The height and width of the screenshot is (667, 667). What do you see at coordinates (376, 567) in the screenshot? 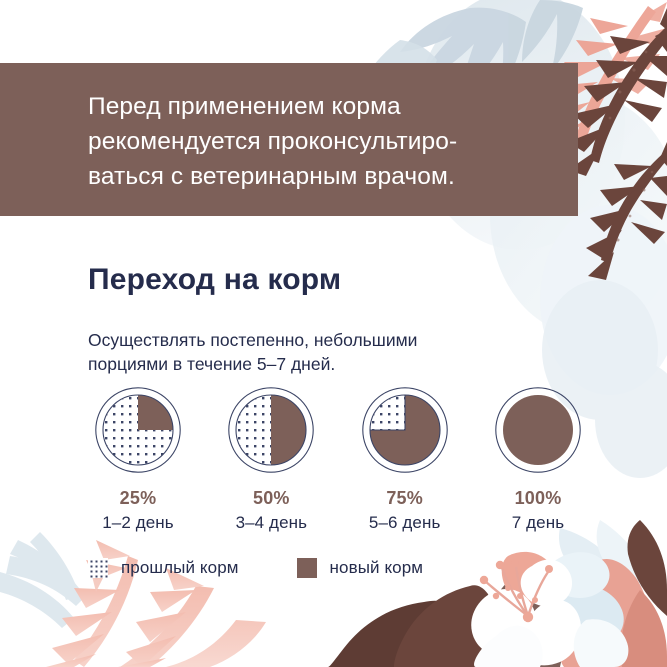
I see `legend-label-new-food: новый корм` at bounding box center [376, 567].